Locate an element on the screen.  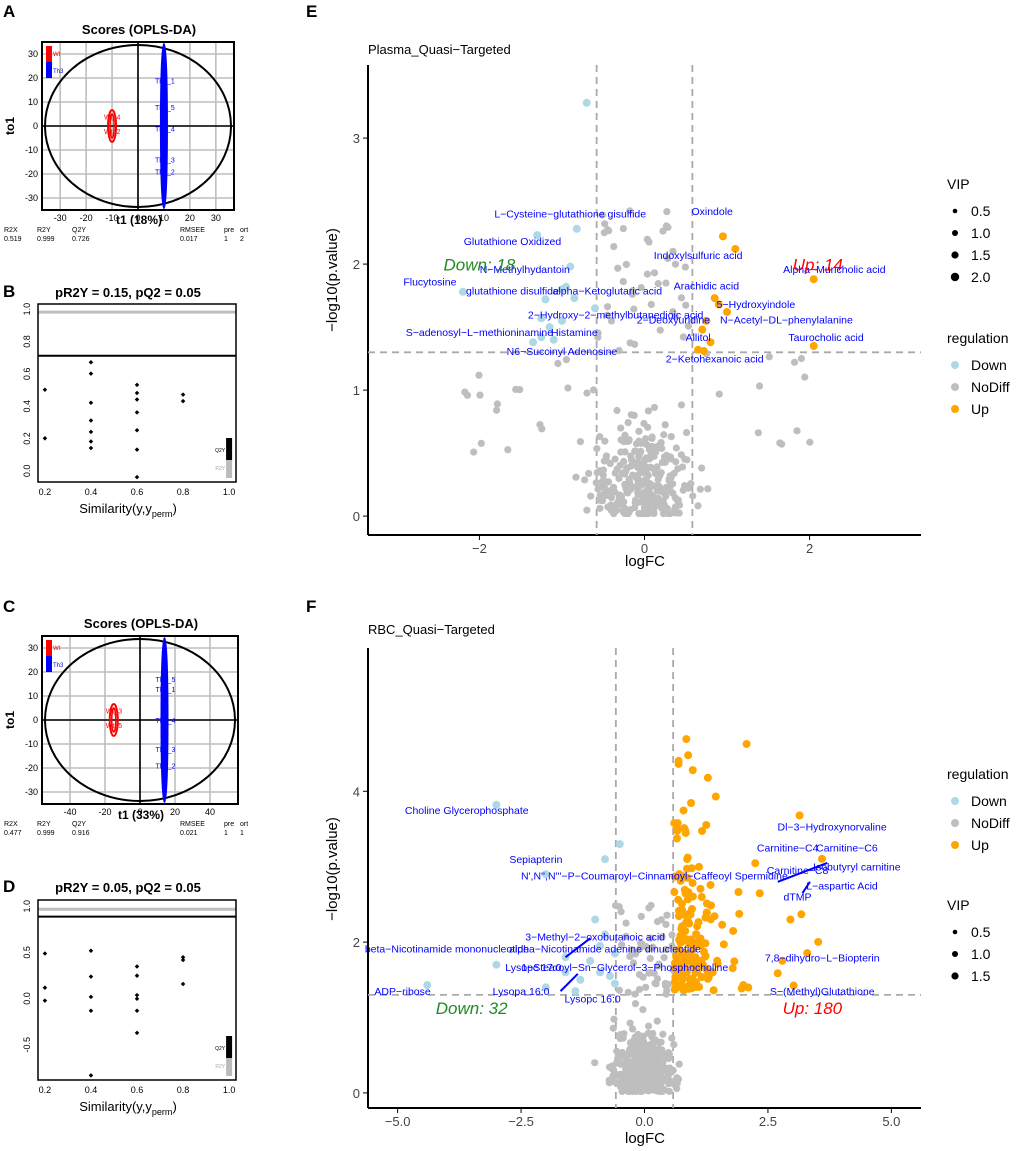
stats-value: 2 is located at coordinates (242, 239).